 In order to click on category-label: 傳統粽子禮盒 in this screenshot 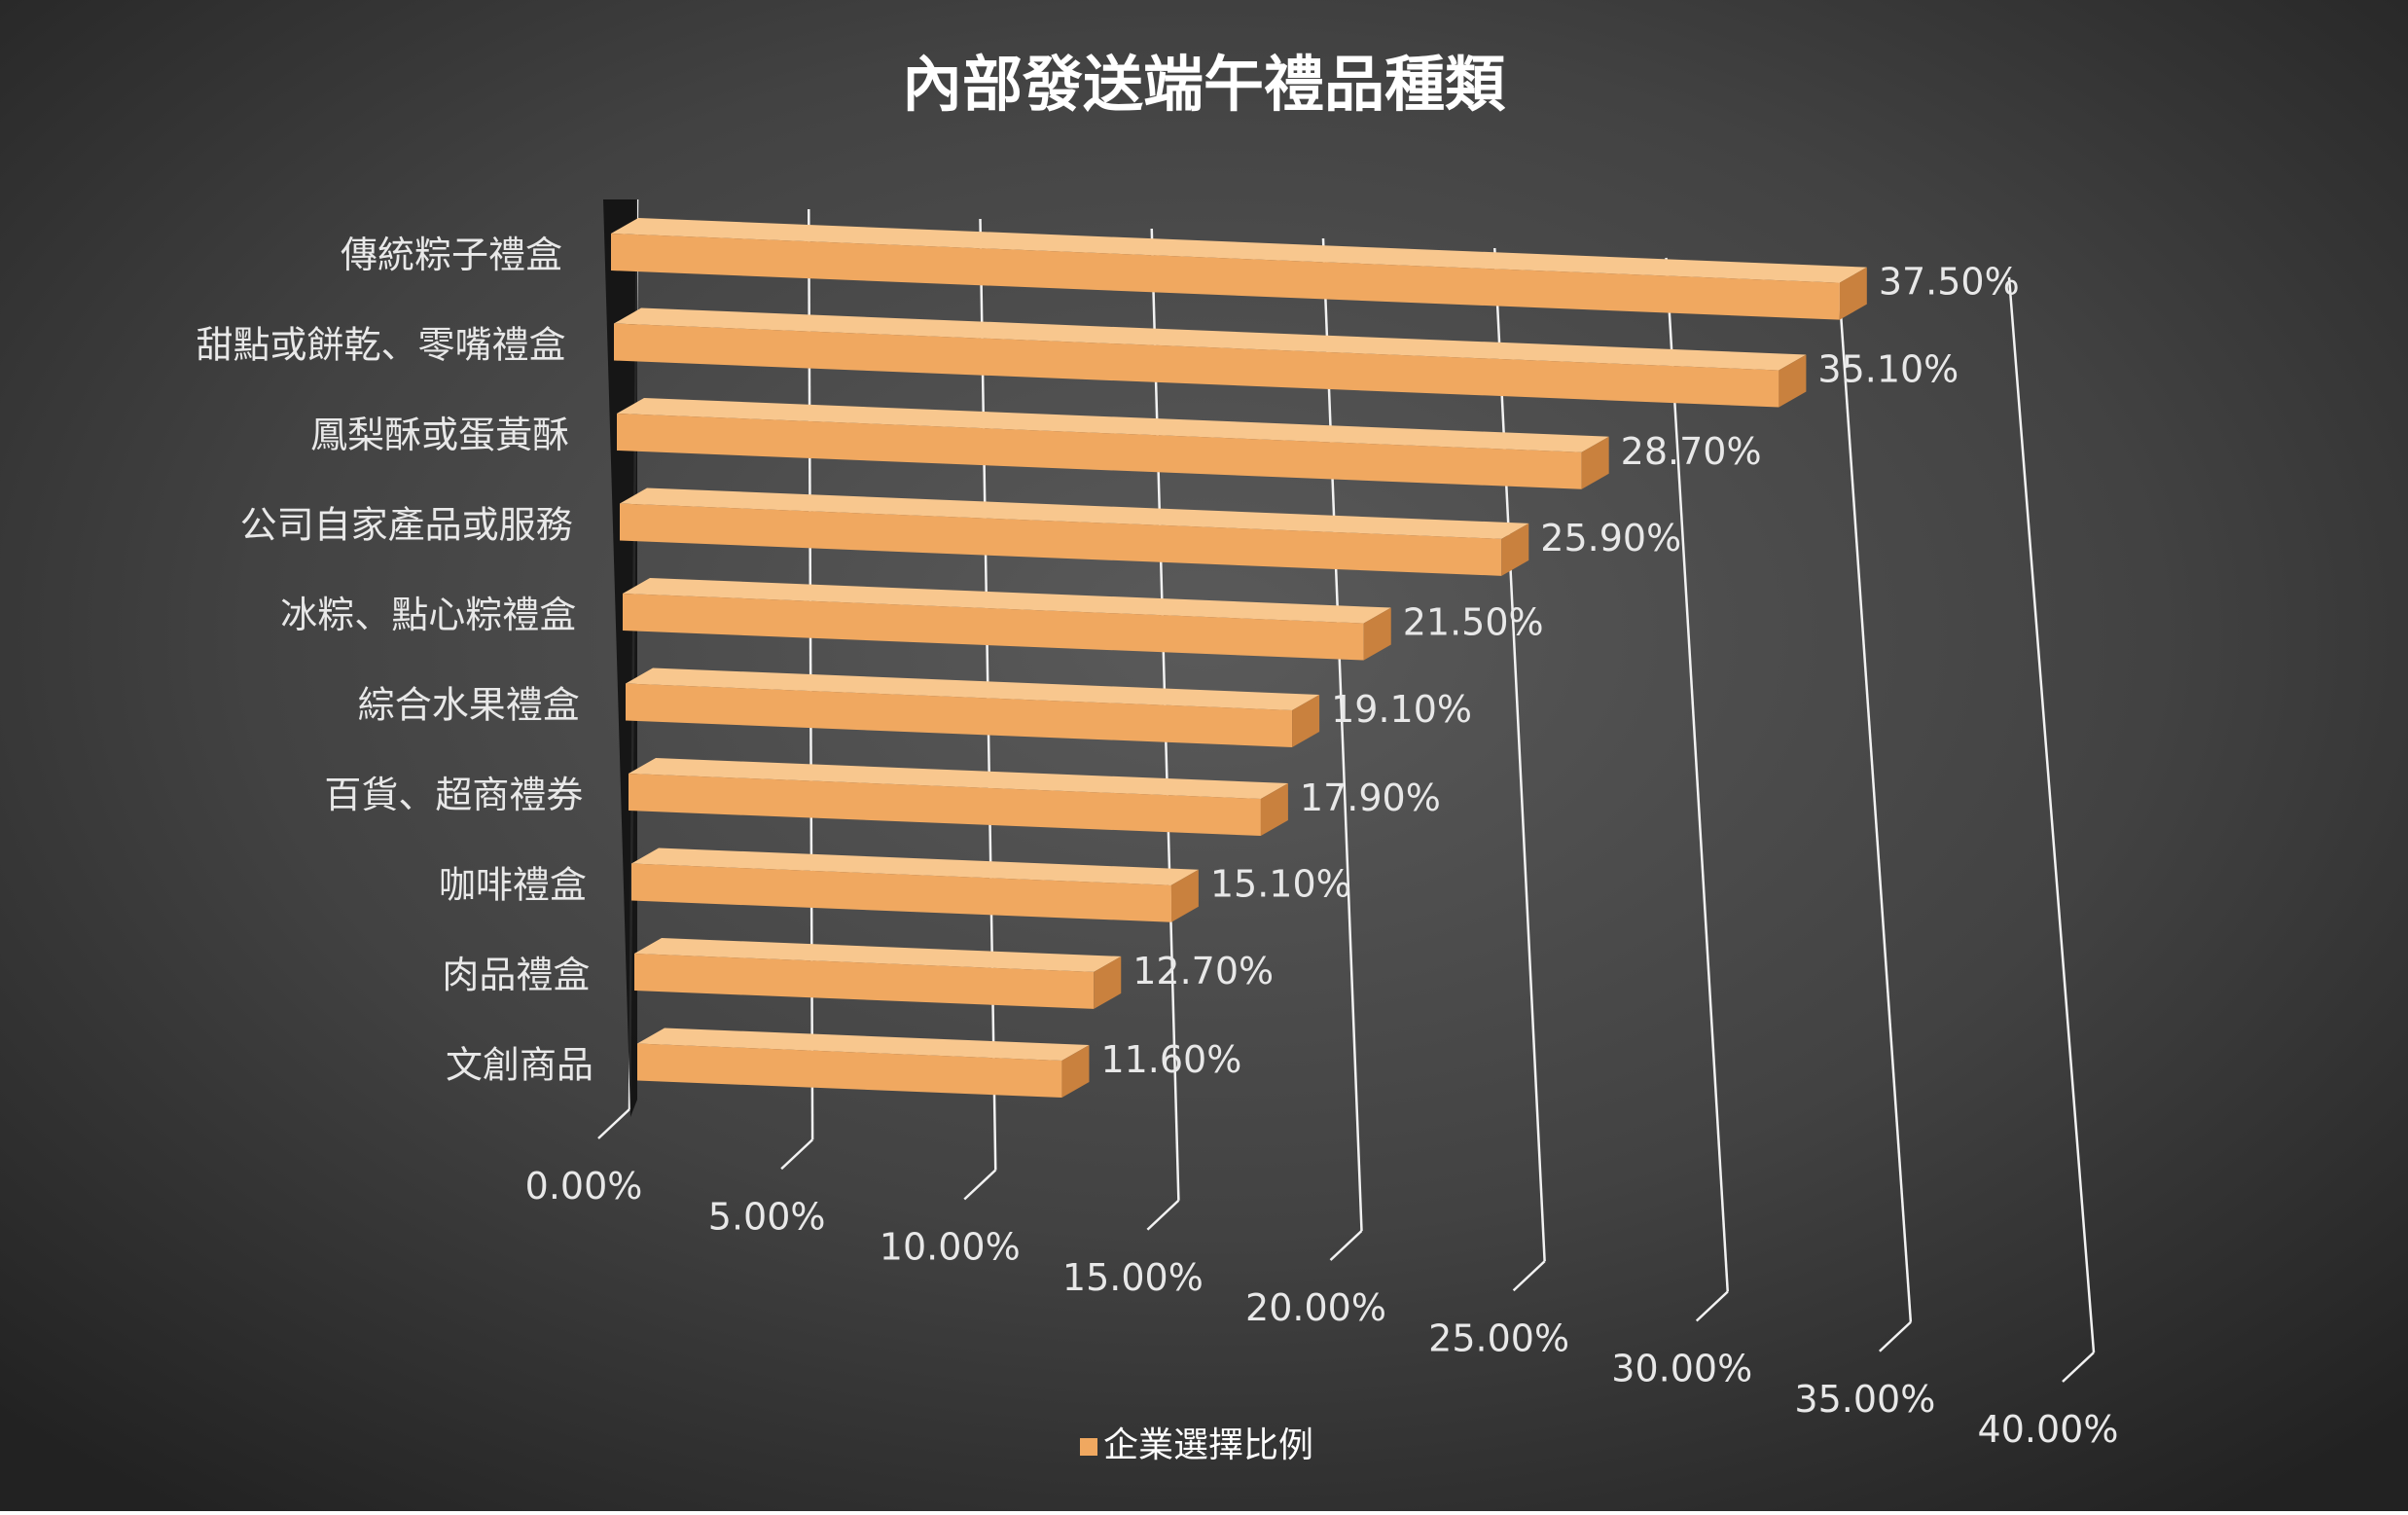, I will do `click(451, 255)`.